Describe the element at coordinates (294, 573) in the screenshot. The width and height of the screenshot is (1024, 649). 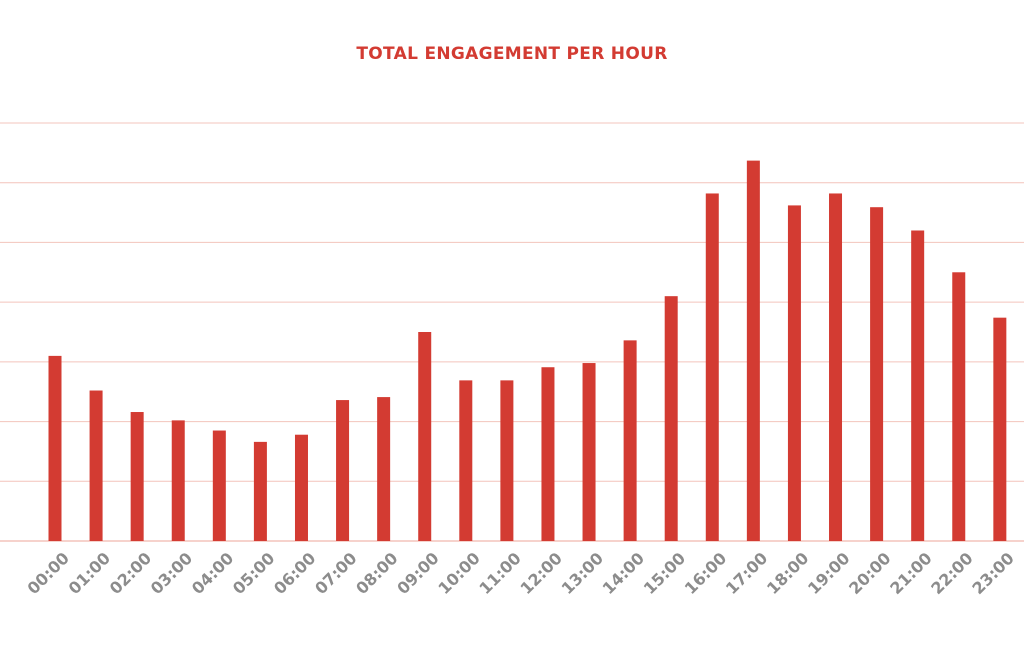
I see `x-tick-label: 06:00` at that location.